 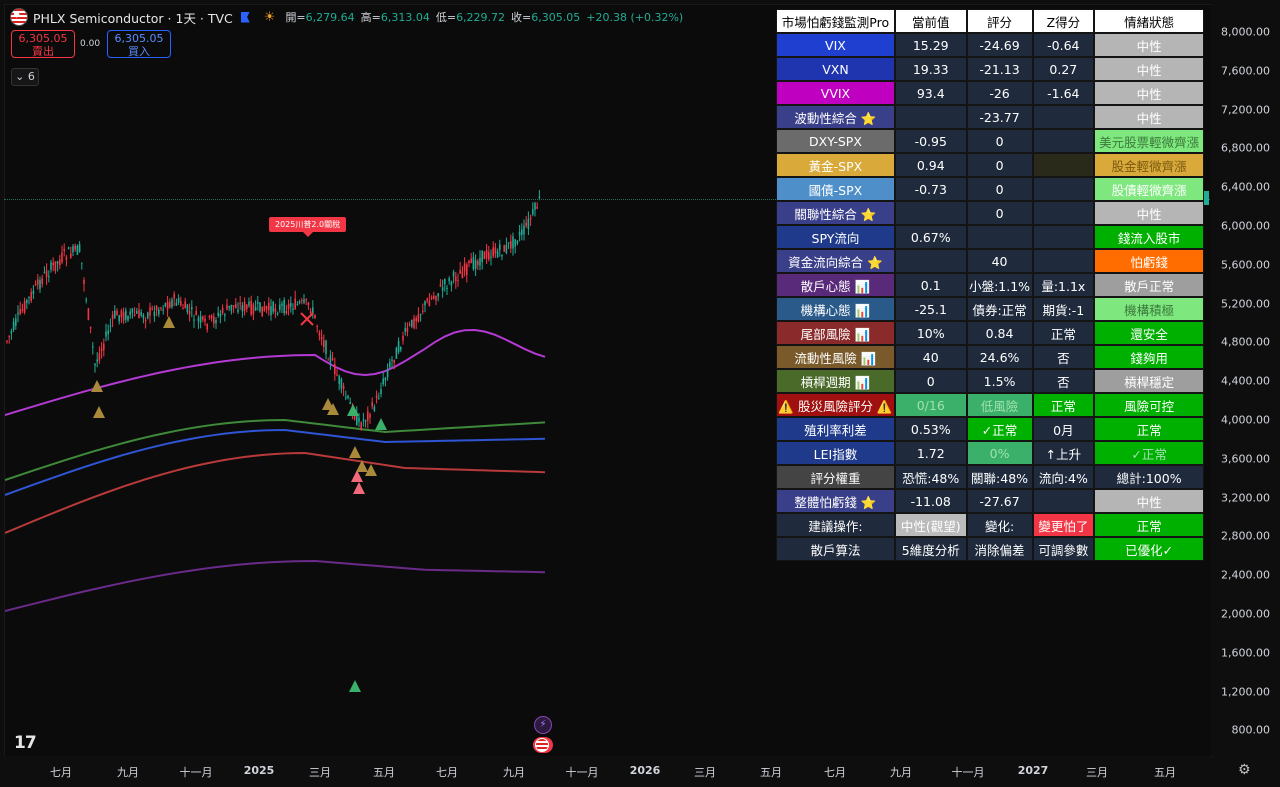 I want to click on buy-button: 6,305.05 買入, so click(x=139, y=44).